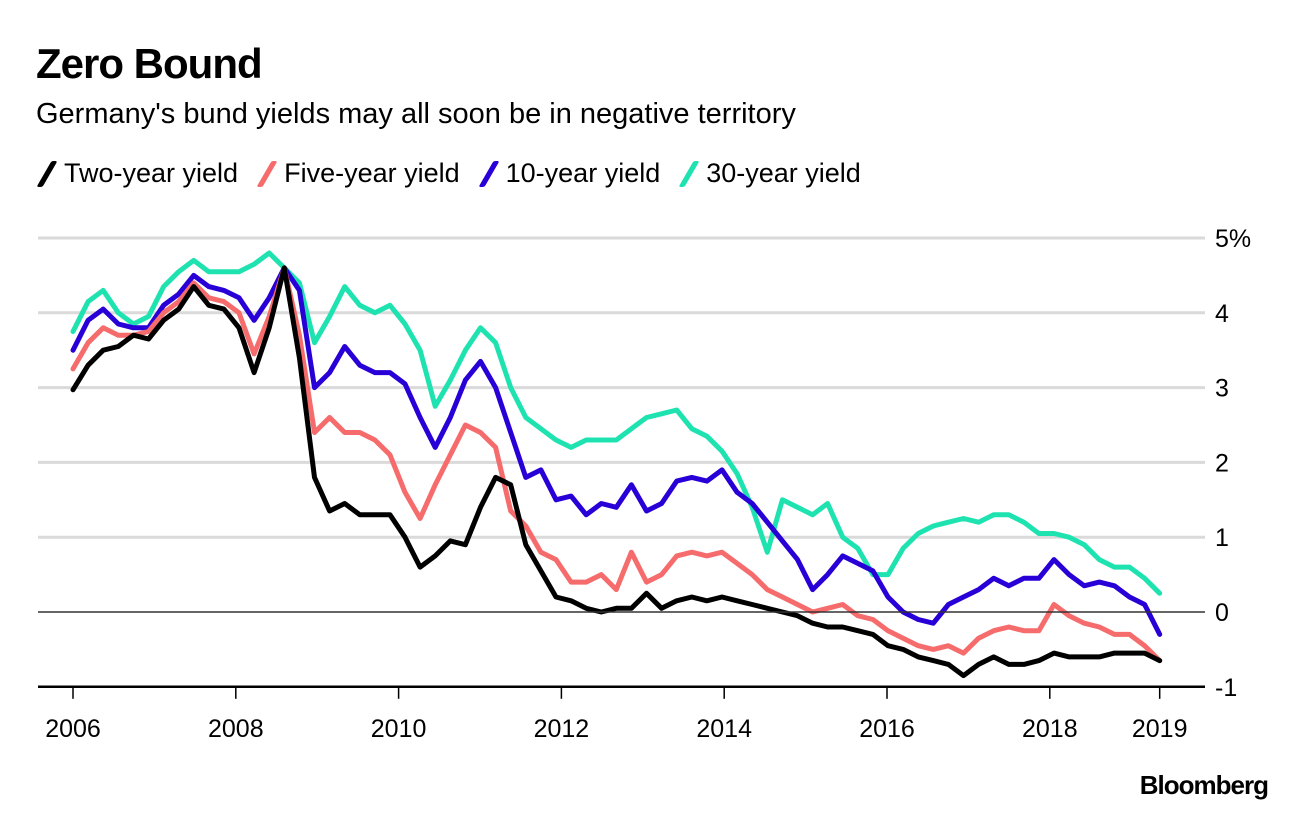 This screenshot has width=1296, height=818. Describe the element at coordinates (399, 729) in the screenshot. I see `x-tick-label: 2010` at that location.